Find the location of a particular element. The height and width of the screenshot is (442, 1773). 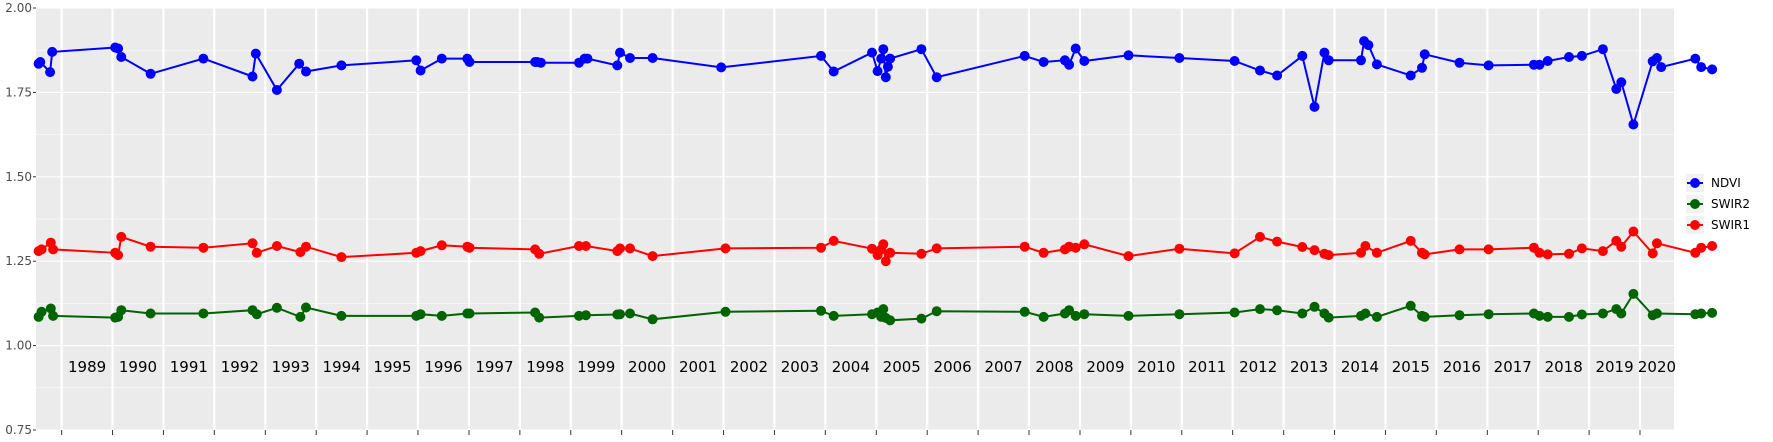

year-label: 1994 is located at coordinates (342, 367).